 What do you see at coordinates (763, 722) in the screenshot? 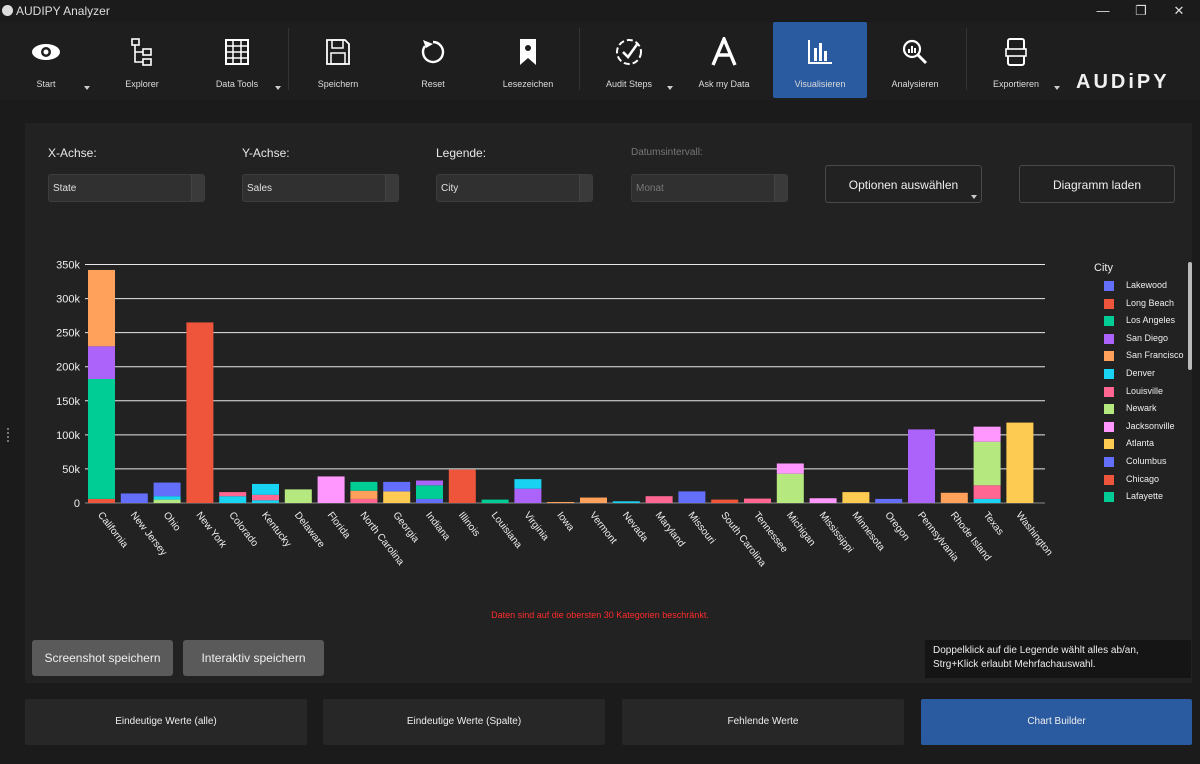
I see `tab-missing-values: Fehlende Werte` at bounding box center [763, 722].